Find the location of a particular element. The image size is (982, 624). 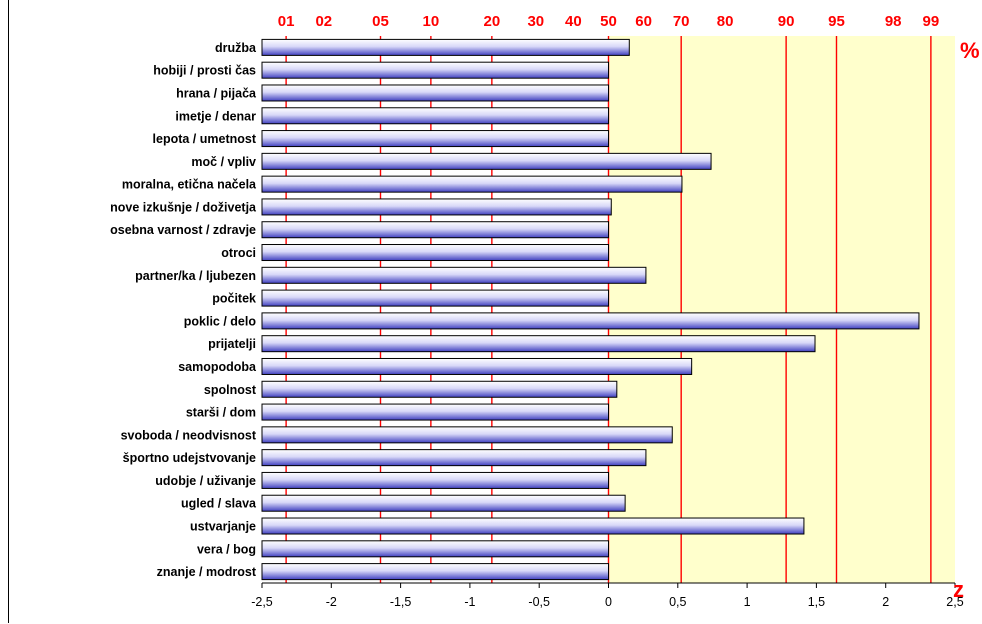

percentile-label: 40 is located at coordinates (573, 21).